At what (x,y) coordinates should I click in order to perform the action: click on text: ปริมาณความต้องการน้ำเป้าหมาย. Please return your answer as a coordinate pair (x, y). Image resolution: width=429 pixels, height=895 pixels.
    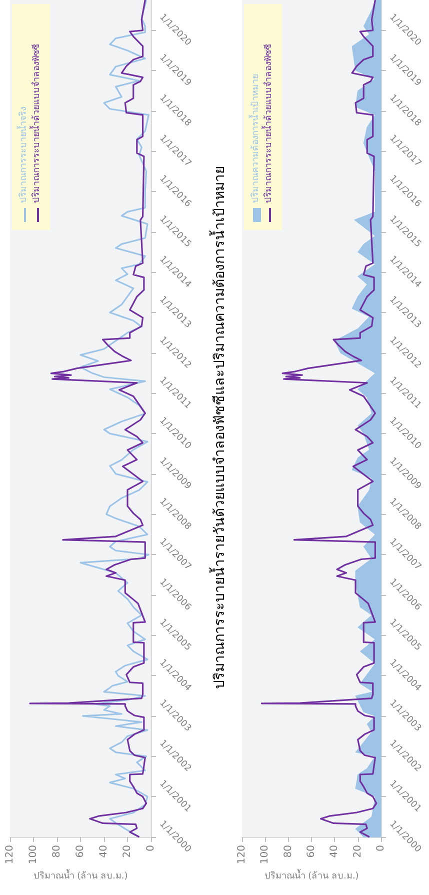
    Looking at the image, I should click on (256, 138).